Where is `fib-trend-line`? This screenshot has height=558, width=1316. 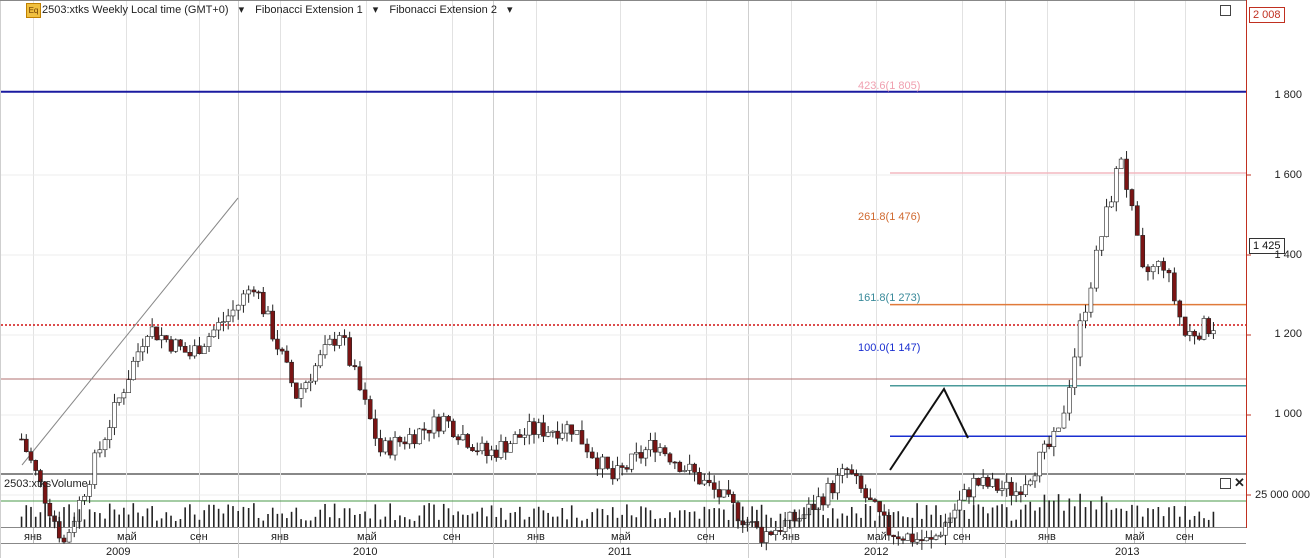
fib-trend-line is located at coordinates (130, 331).